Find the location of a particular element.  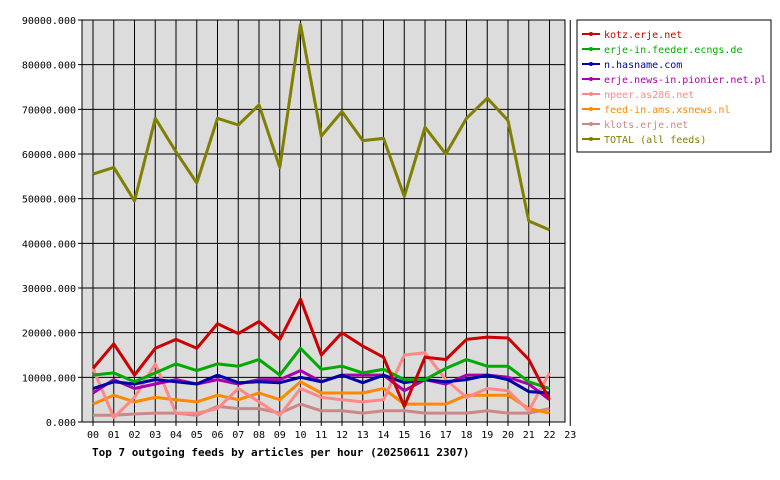

x-tick-label: 16 is located at coordinates (425, 435).